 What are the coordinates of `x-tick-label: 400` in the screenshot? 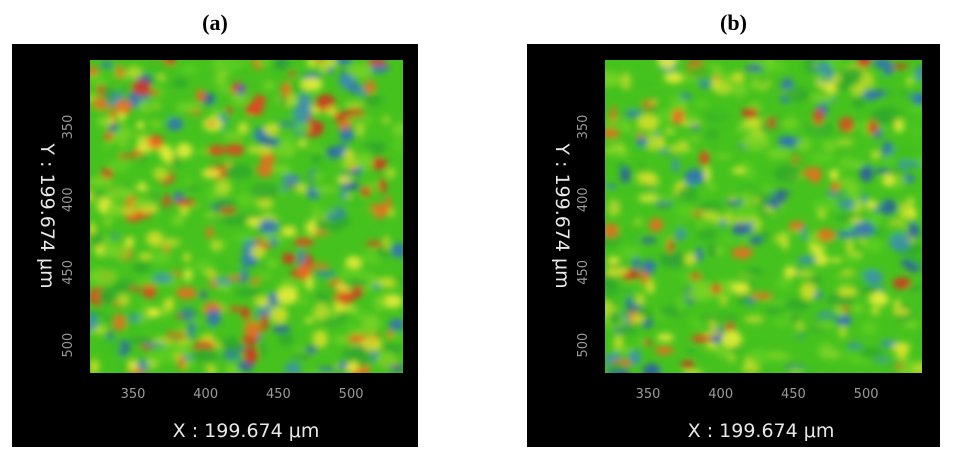 It's located at (205, 394).